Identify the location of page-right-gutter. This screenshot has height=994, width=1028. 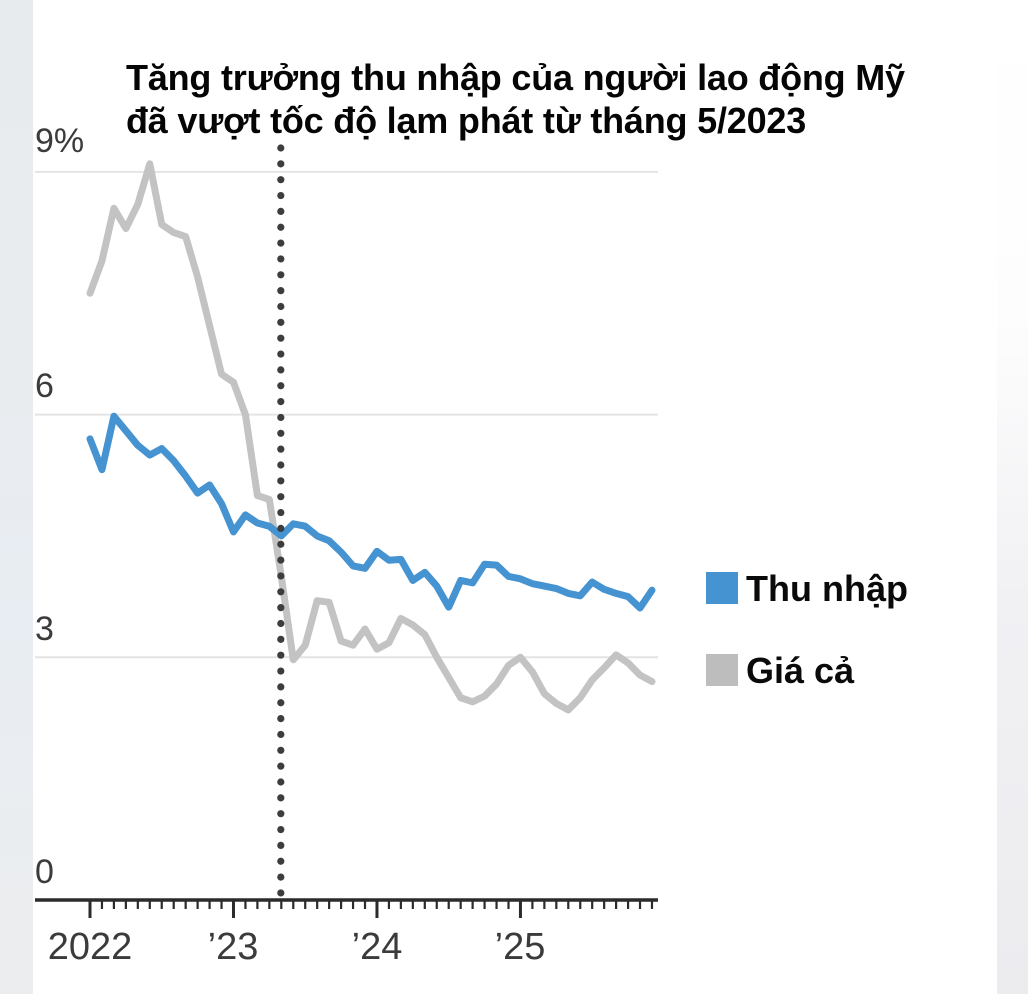
(1012, 497).